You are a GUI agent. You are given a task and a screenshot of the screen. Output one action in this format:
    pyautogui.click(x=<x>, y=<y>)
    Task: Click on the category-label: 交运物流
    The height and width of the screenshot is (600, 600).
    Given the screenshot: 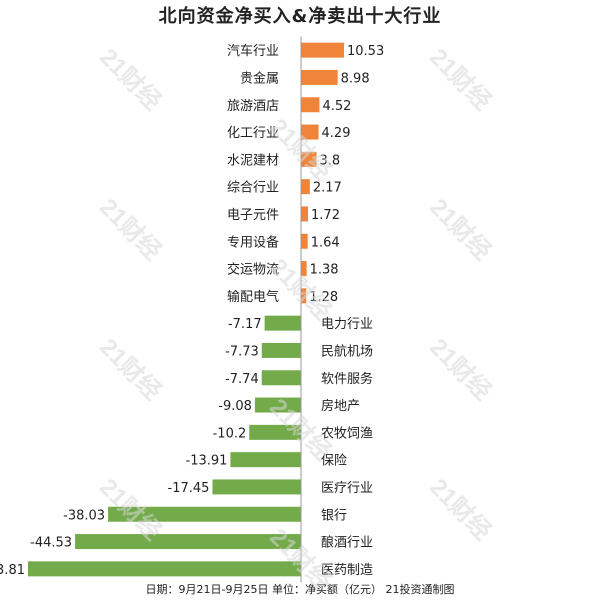 What is the action you would take?
    pyautogui.click(x=253, y=270)
    